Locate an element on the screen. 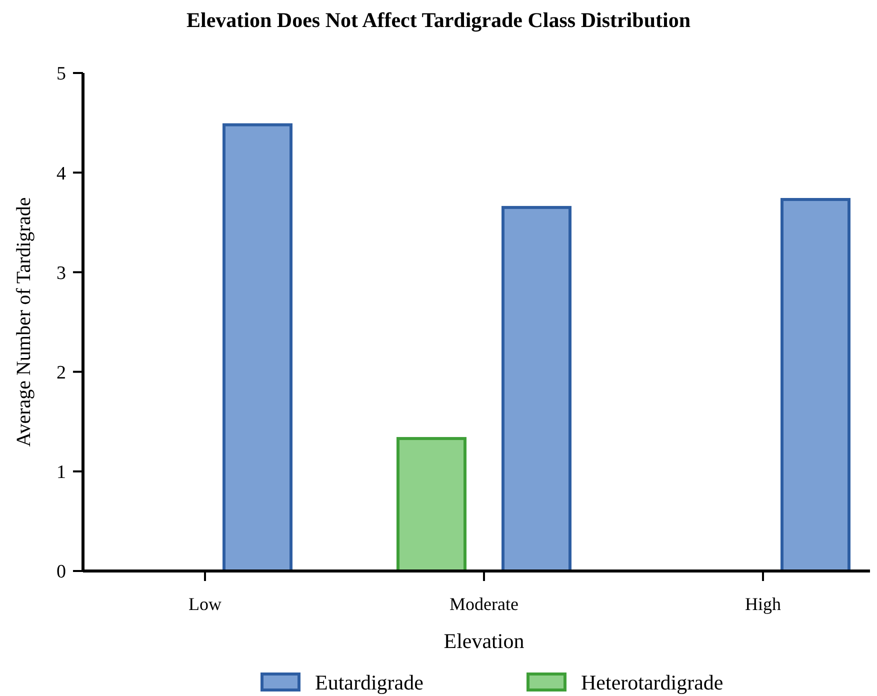 The image size is (877, 696). y-axis-title: Average Number of Tardigrade is located at coordinates (24, 322).